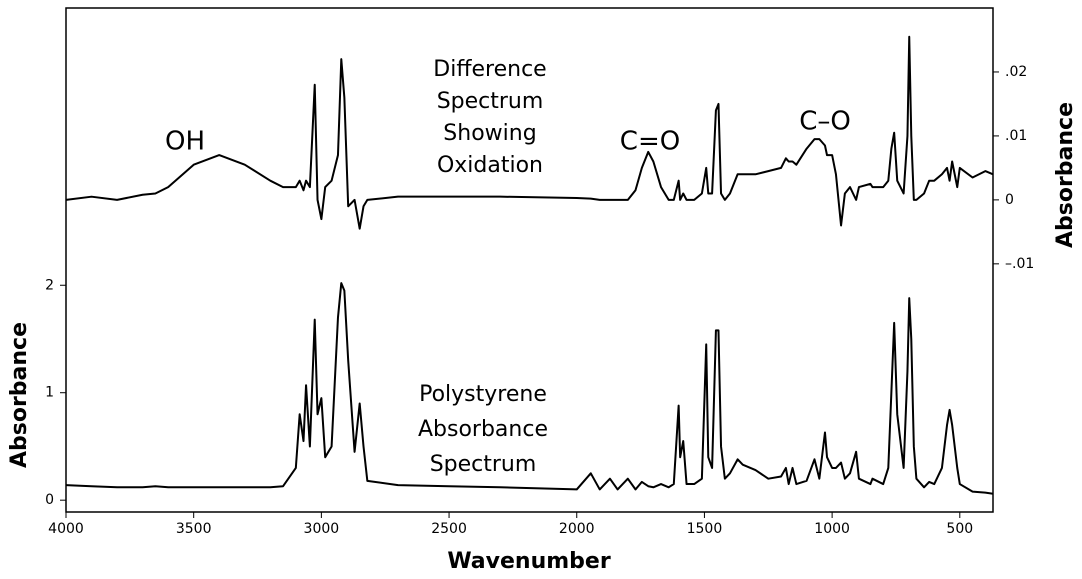 The width and height of the screenshot is (1082, 579). I want to click on x-axis-label: Wavenumber, so click(529, 561).